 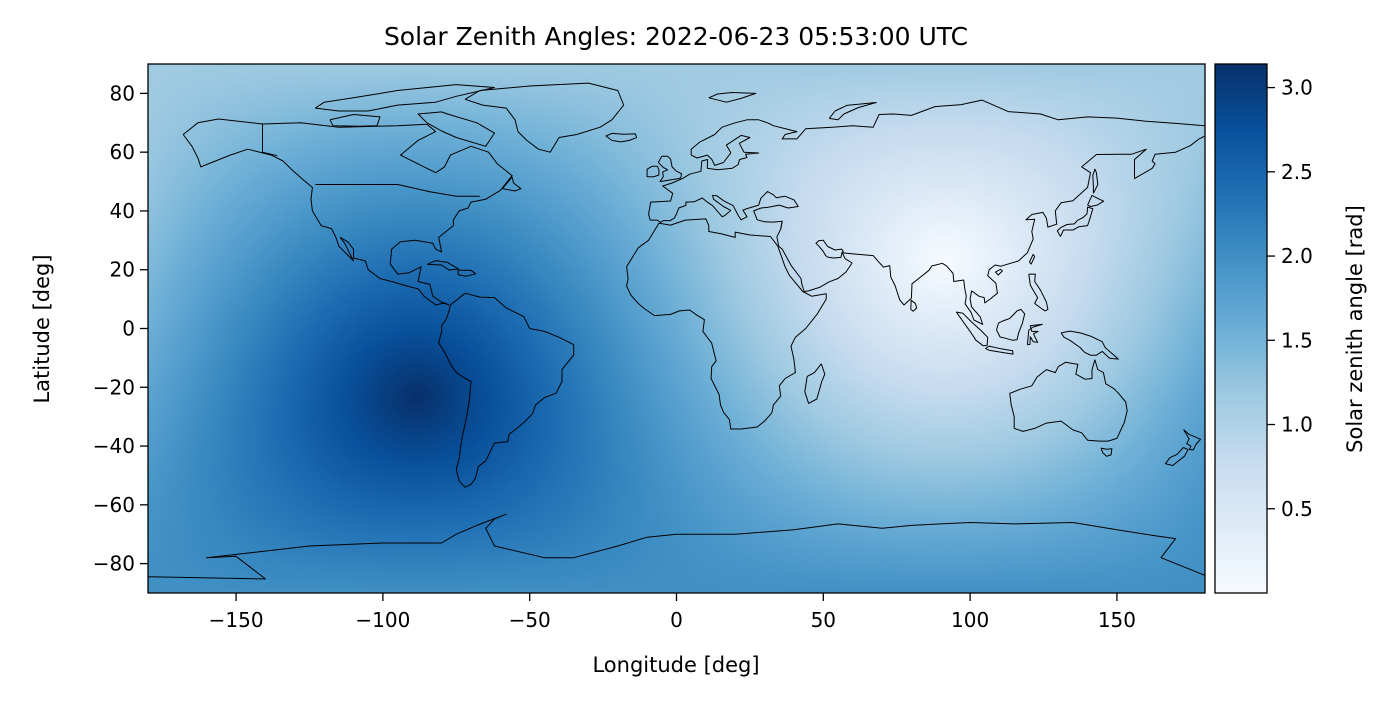 What do you see at coordinates (347, 212) in the screenshot?
I see `landmass-north-america` at bounding box center [347, 212].